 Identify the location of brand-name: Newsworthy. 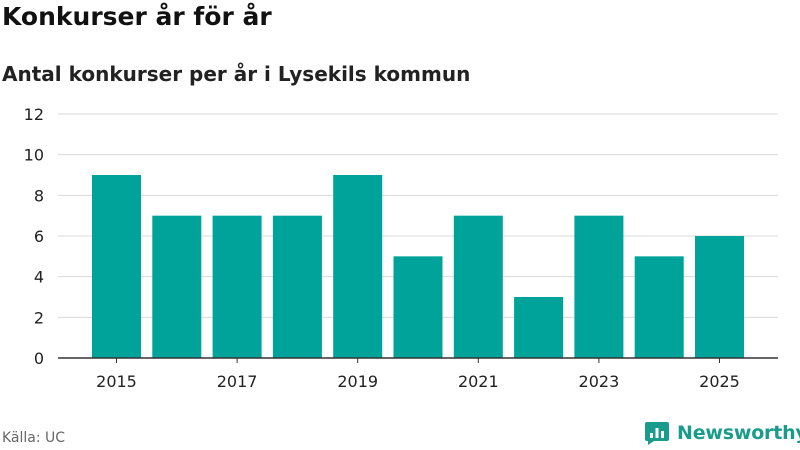
(738, 433).